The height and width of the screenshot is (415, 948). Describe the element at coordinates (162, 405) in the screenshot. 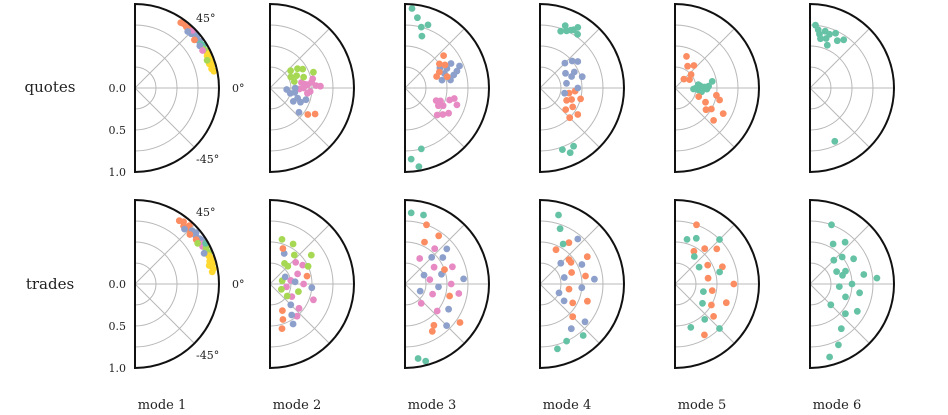

I see `column-label-mode-1: mode 1` at that location.